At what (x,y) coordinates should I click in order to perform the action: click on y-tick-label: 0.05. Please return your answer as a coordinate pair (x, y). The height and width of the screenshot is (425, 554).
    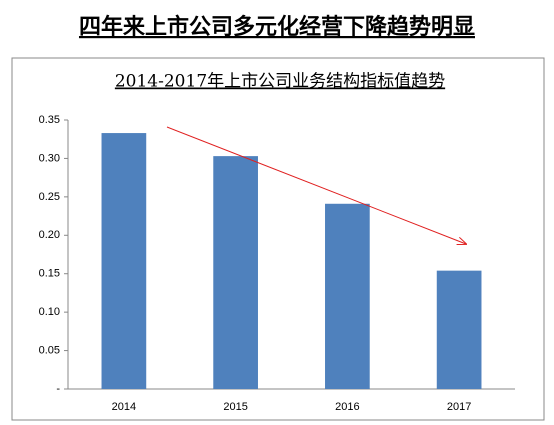
    Looking at the image, I should click on (49, 350).